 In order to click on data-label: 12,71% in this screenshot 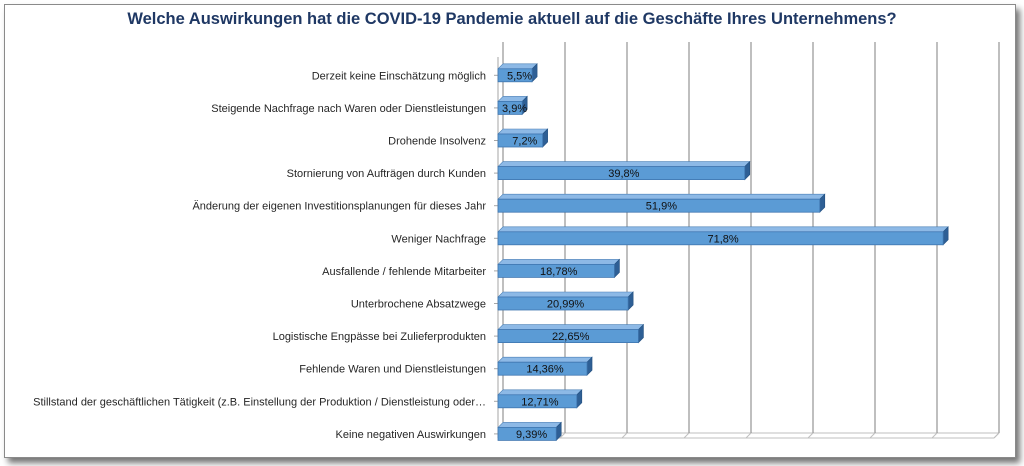, I will do `click(540, 402)`.